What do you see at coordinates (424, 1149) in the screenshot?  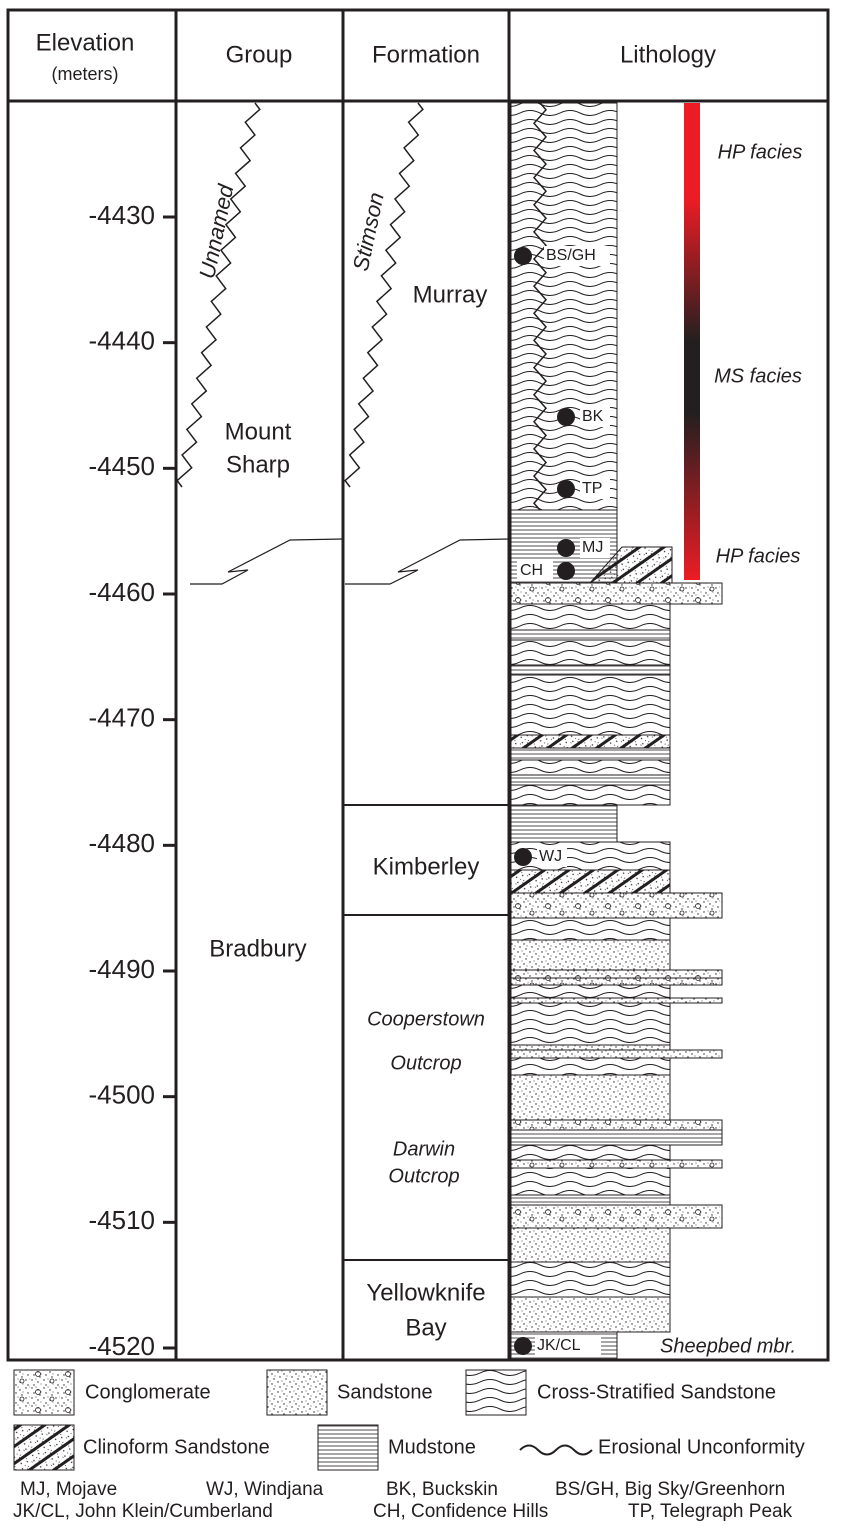 I see `formation-label: Darwin` at bounding box center [424, 1149].